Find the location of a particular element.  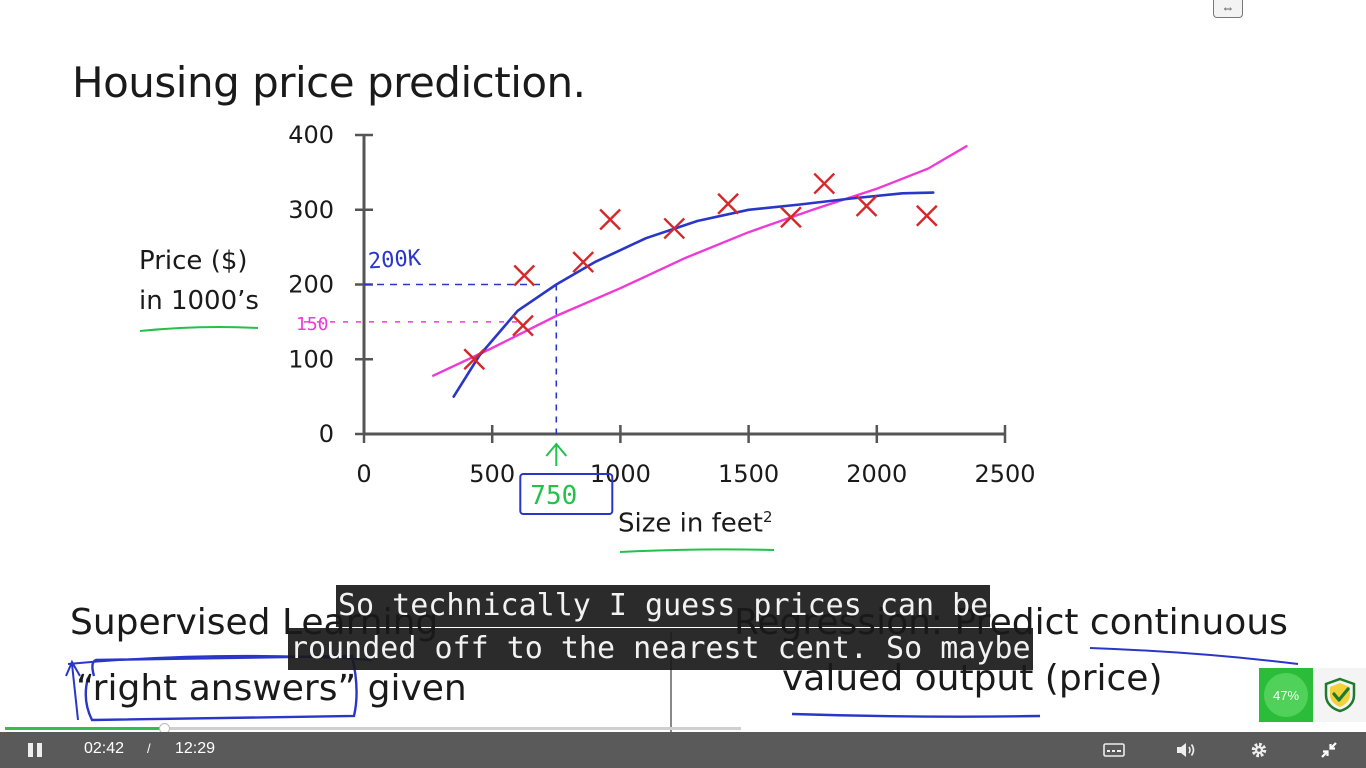

annotation-750-box is located at coordinates (566, 494).